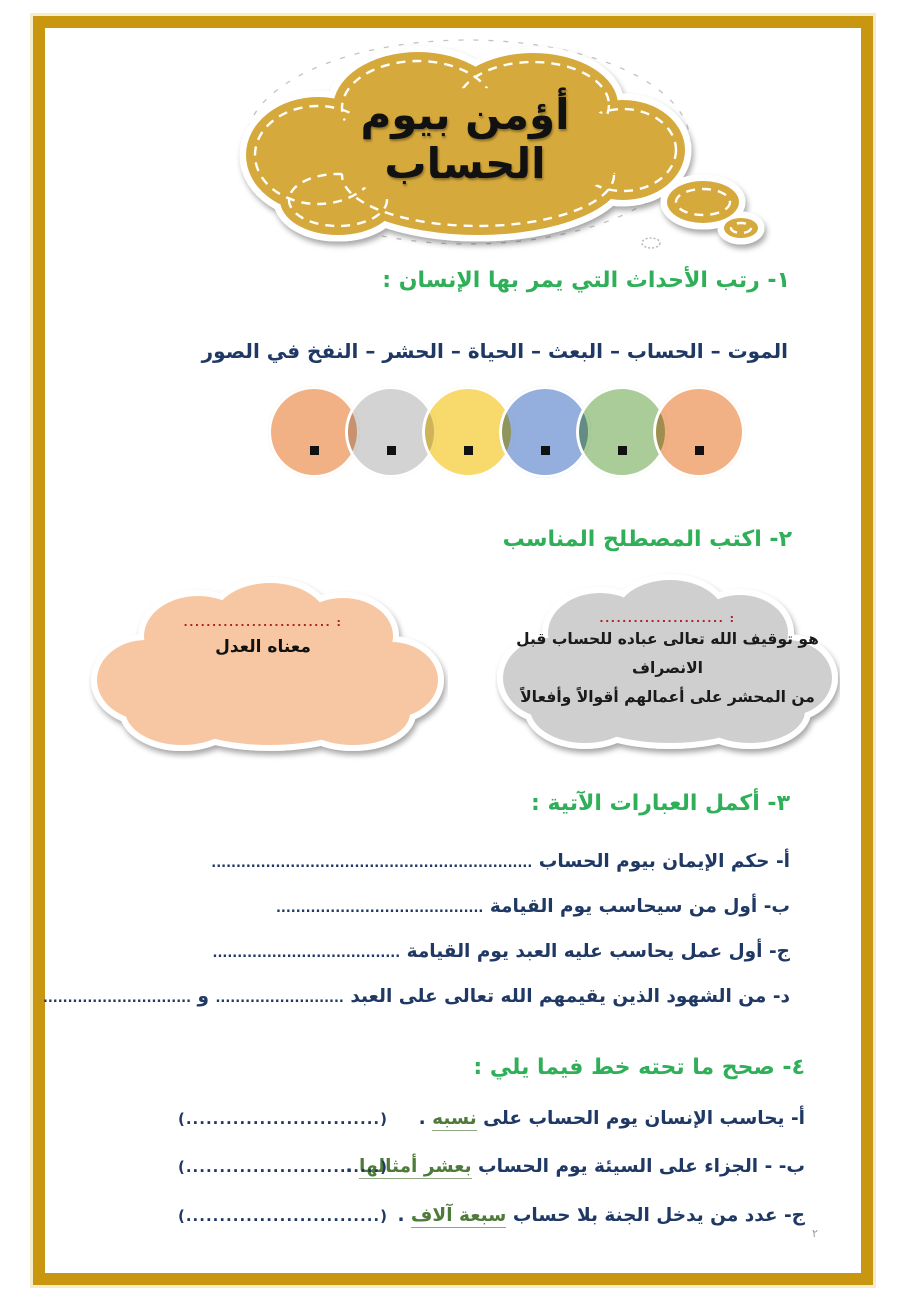 The width and height of the screenshot is (900, 1300). Describe the element at coordinates (263, 647) in the screenshot. I see `definition-line: معناه العدل` at that location.